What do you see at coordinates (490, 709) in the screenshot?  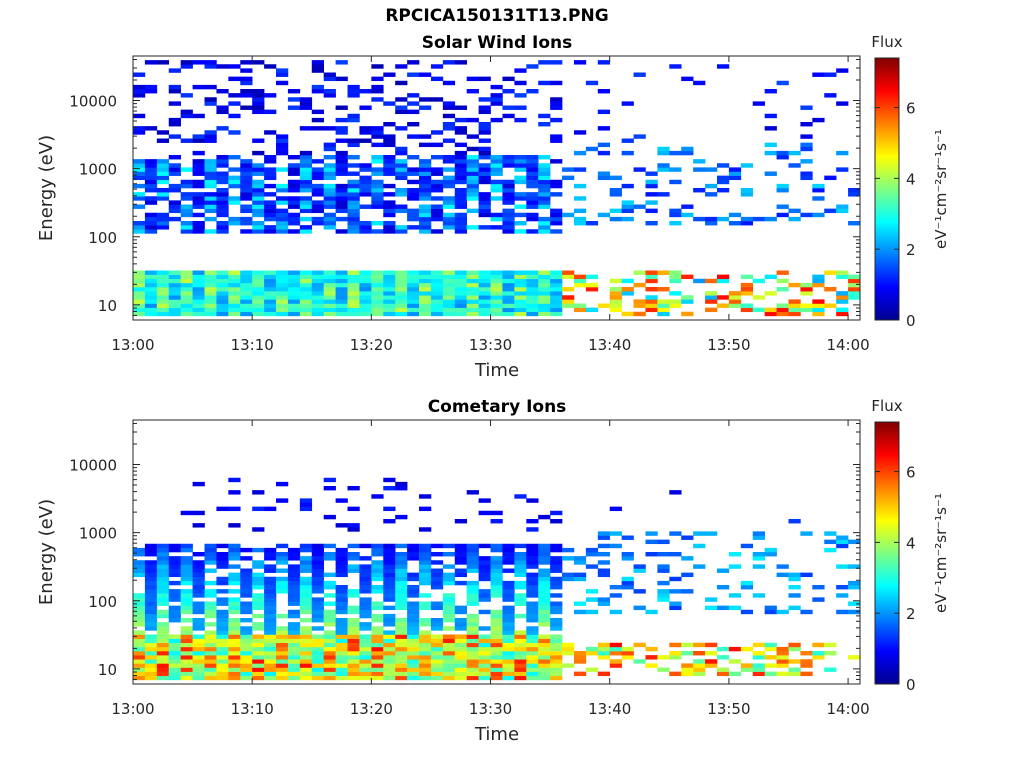 I see `x-tick-label: 13:30` at bounding box center [490, 709].